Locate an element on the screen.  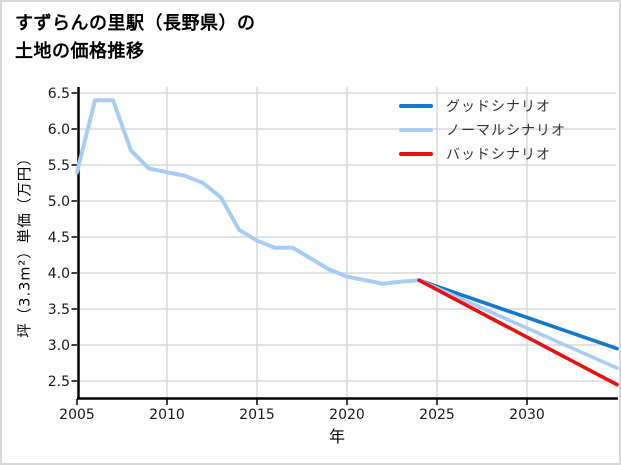
series-line-bad-scenario is located at coordinates (518, 332).